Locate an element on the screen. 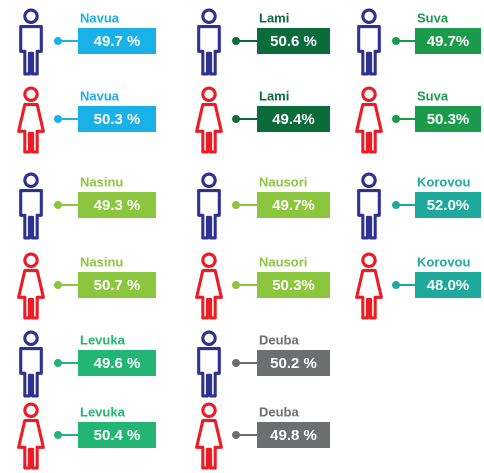  value-label: 49.8 % is located at coordinates (293, 435).